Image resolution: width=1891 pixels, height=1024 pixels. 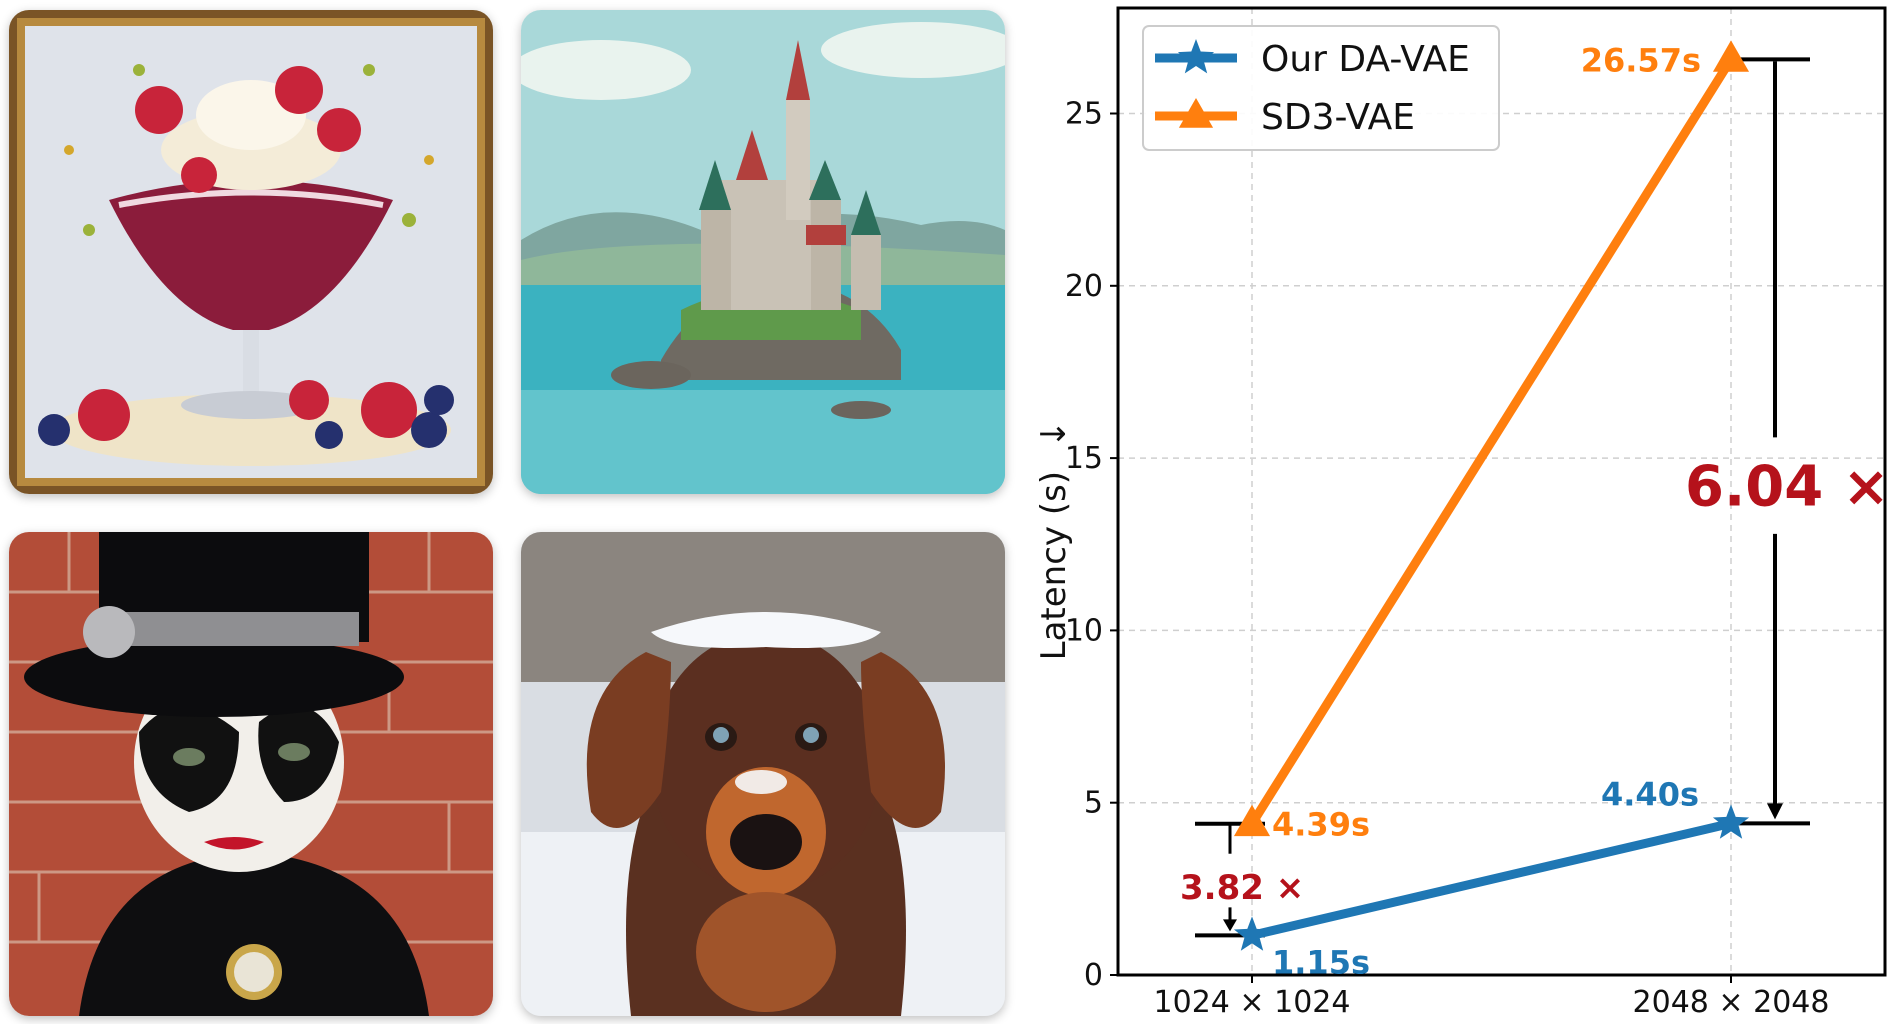 I want to click on series-line, so click(x=1491, y=879).